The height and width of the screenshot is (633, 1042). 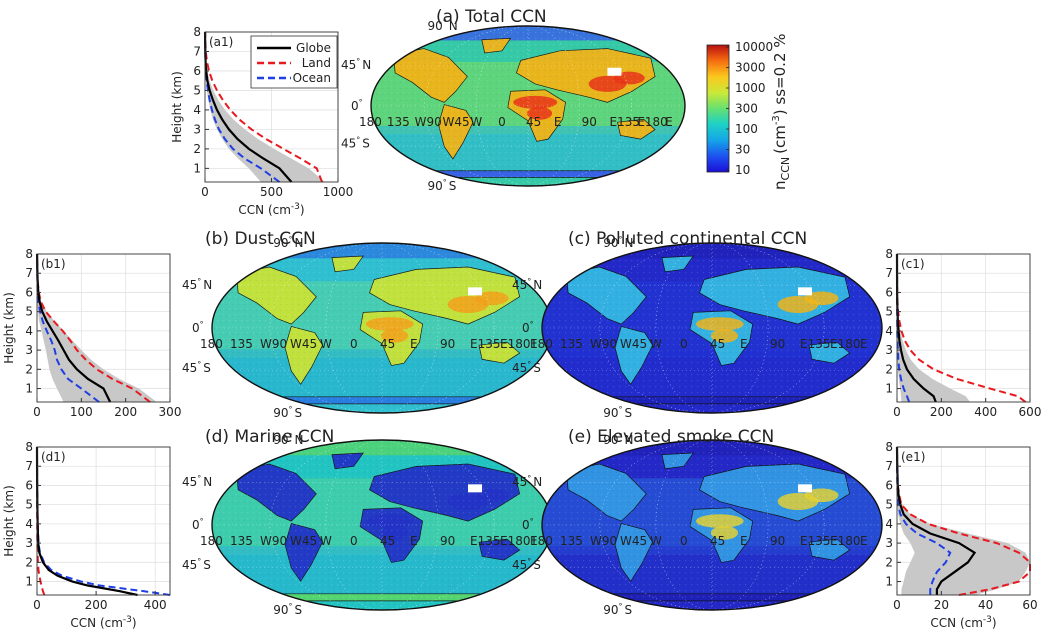 I want to click on x-tick-label: 100, so click(x=81, y=412).